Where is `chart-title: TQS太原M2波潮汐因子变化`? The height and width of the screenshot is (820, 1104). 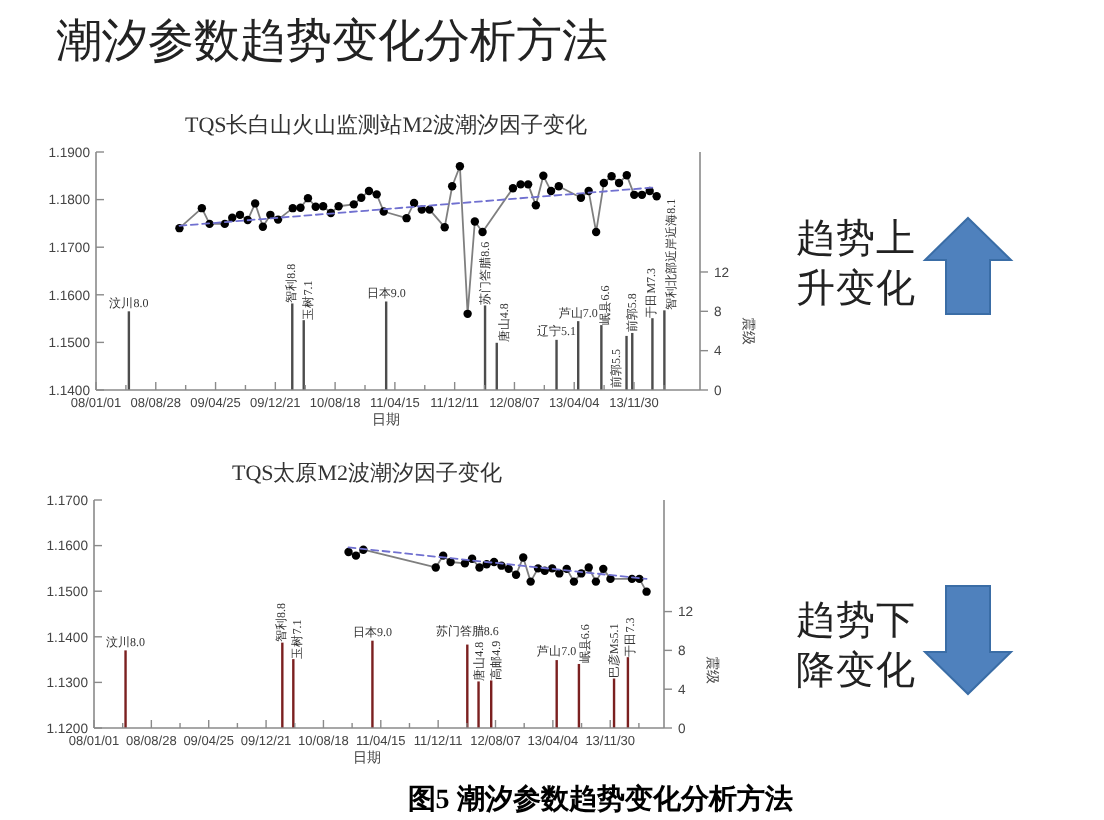
chart-title: TQS太原M2波潮汐因子变化 is located at coordinates (367, 474).